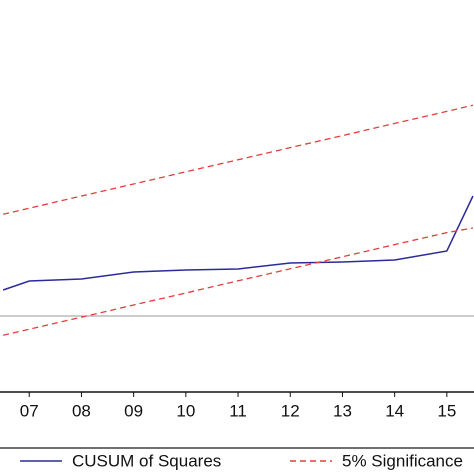 This screenshot has height=474, width=474. Describe the element at coordinates (29, 410) in the screenshot. I see `x-tick-label: 07` at that location.